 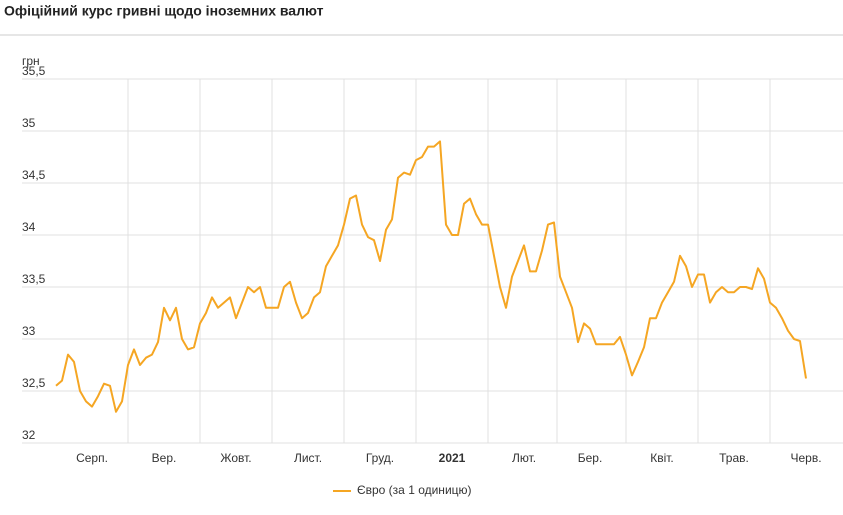 I want to click on x-tick-label: 2021, so click(x=452, y=458).